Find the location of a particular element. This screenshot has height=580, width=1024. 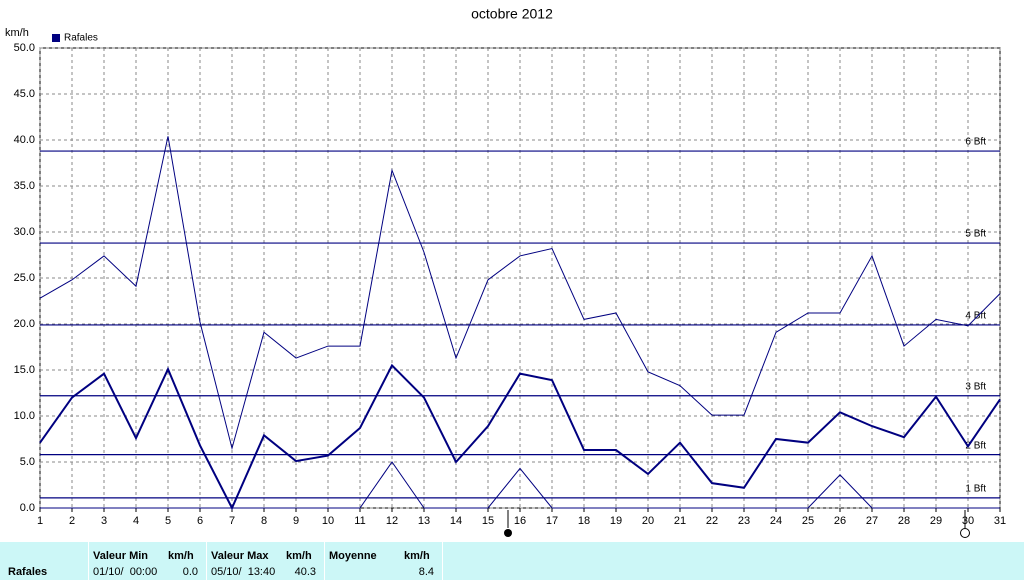

x-tick-label: 15 is located at coordinates (488, 521).